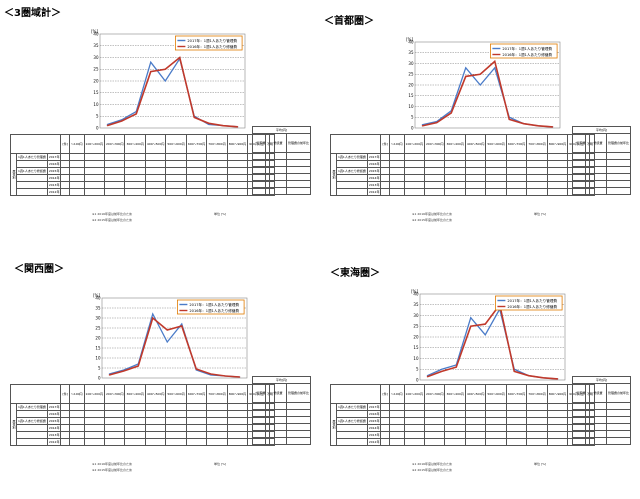 This screenshot has width=640, height=499. Describe the element at coordinates (76, 144) in the screenshot. I see `column-header: 〜100円` at that location.